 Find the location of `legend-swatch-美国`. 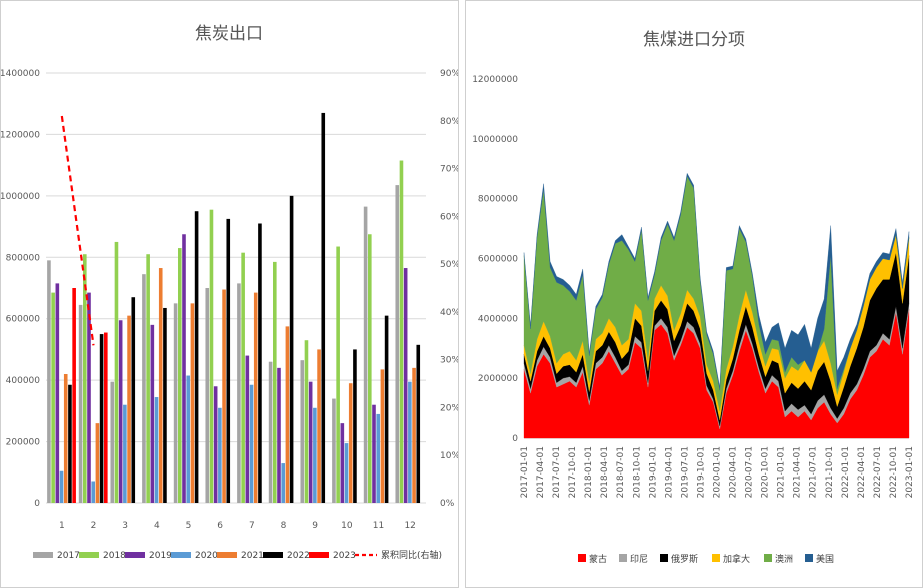

legend-swatch-美国 is located at coordinates (809, 558).